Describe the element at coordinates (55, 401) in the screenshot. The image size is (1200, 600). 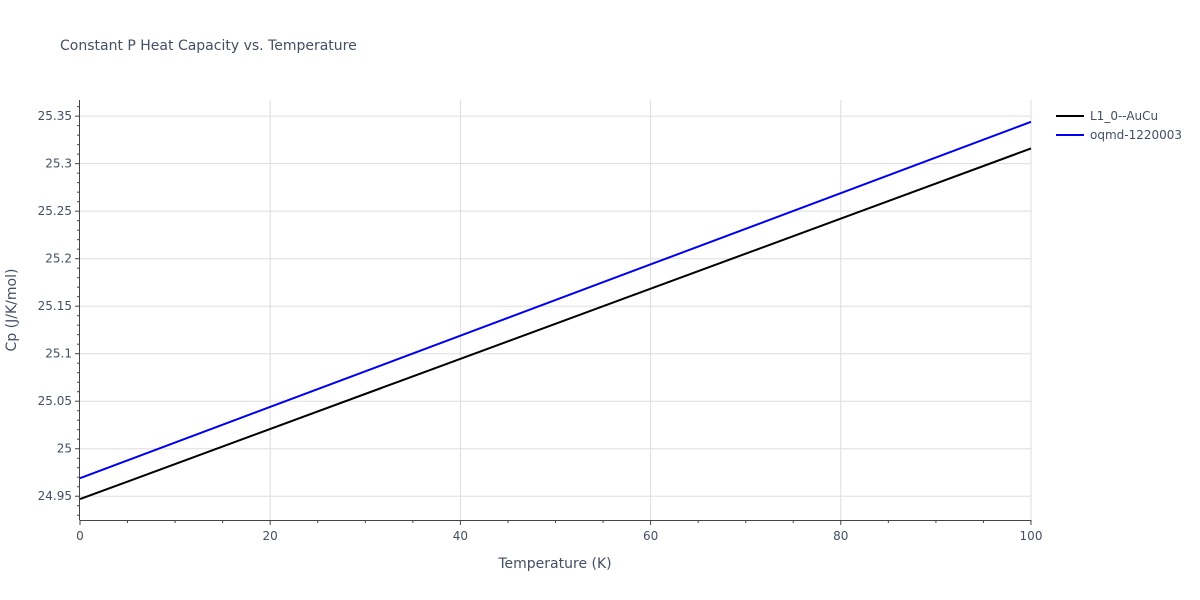
I see `y-tick-label: 25.05` at that location.